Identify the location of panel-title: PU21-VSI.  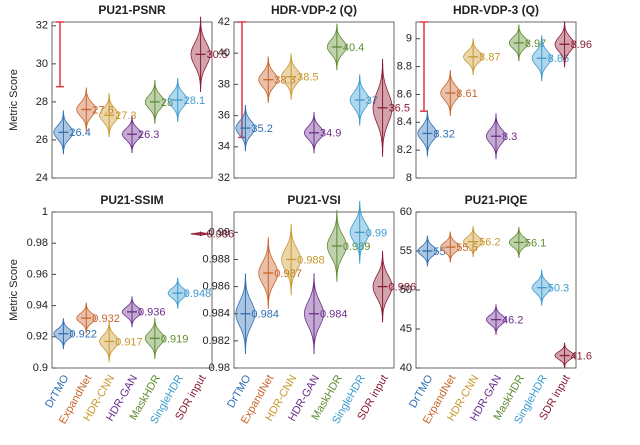
(313, 200).